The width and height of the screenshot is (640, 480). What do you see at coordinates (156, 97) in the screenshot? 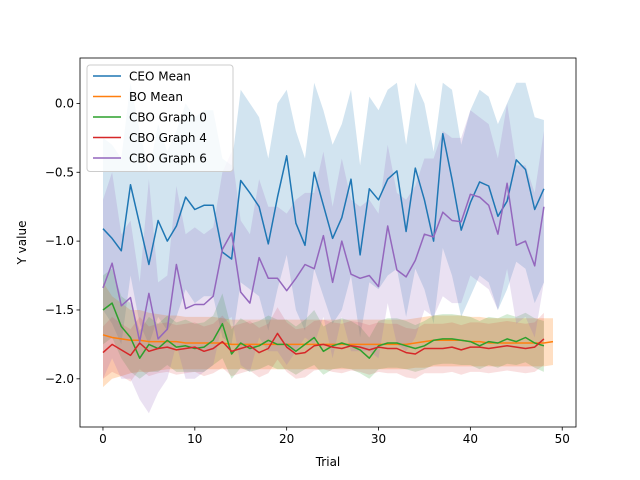
I see `bo-mean-legend-label: BO Mean` at bounding box center [156, 97].